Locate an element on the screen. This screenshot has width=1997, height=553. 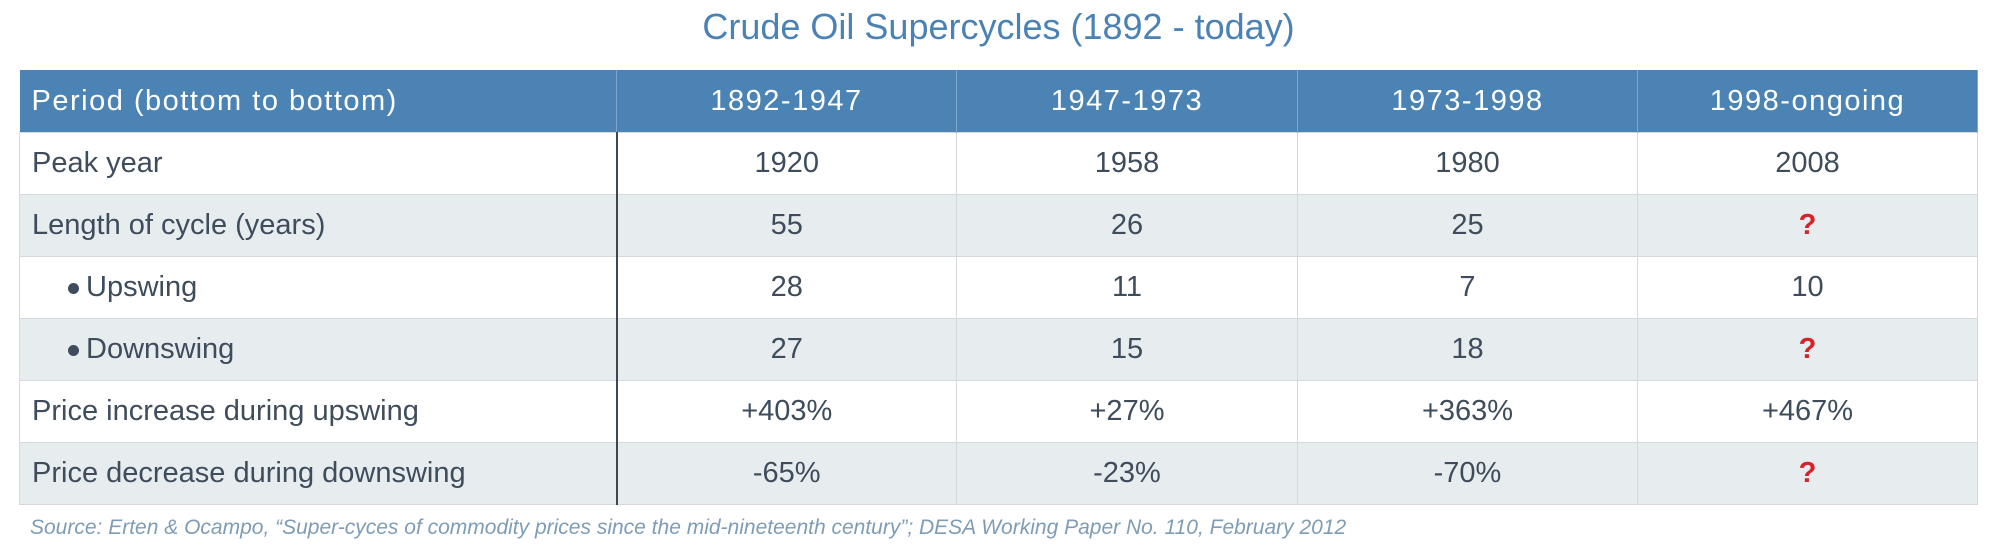
cell: 7 is located at coordinates (1467, 287).